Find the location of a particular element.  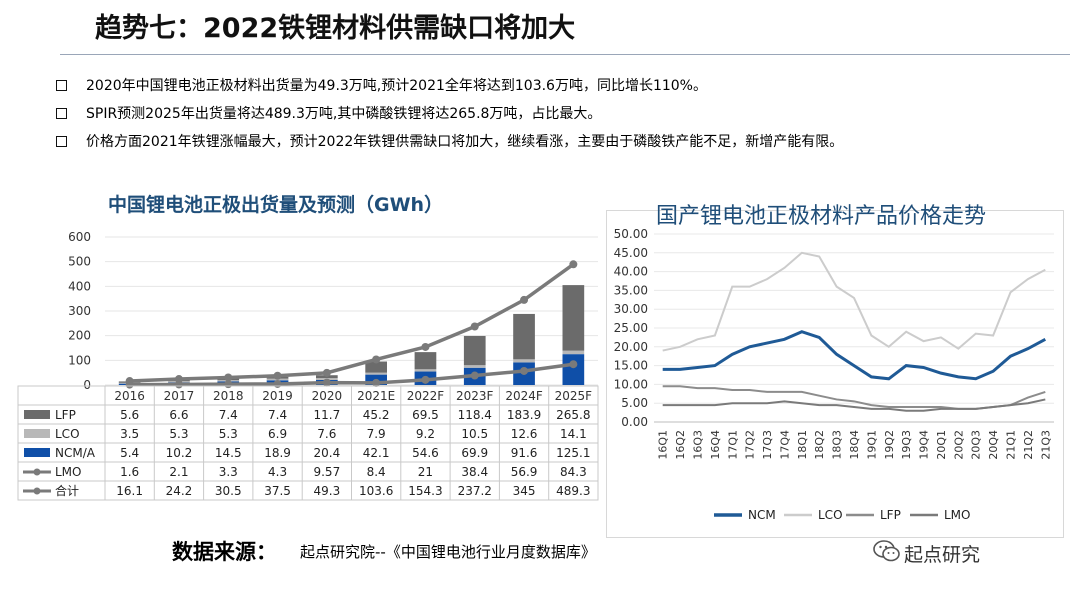

source-text: 起点研究院--《中国锂电池行业月度数据库》 is located at coordinates (448, 552).